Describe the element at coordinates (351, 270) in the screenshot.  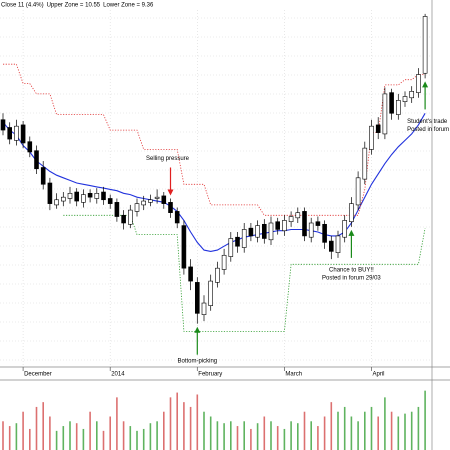
I see `annotation-text: Chance to BUY!!` at that location.